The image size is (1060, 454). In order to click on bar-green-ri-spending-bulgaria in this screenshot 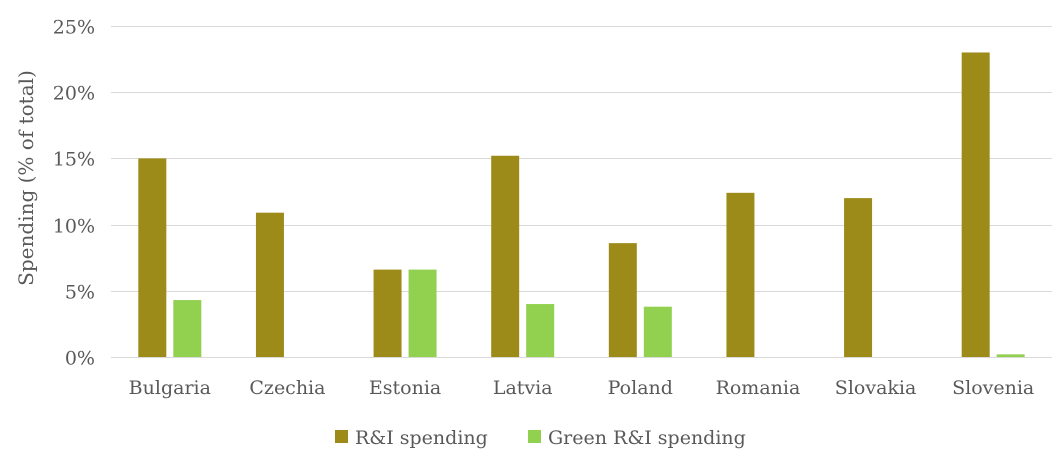, I will do `click(187, 328)`.